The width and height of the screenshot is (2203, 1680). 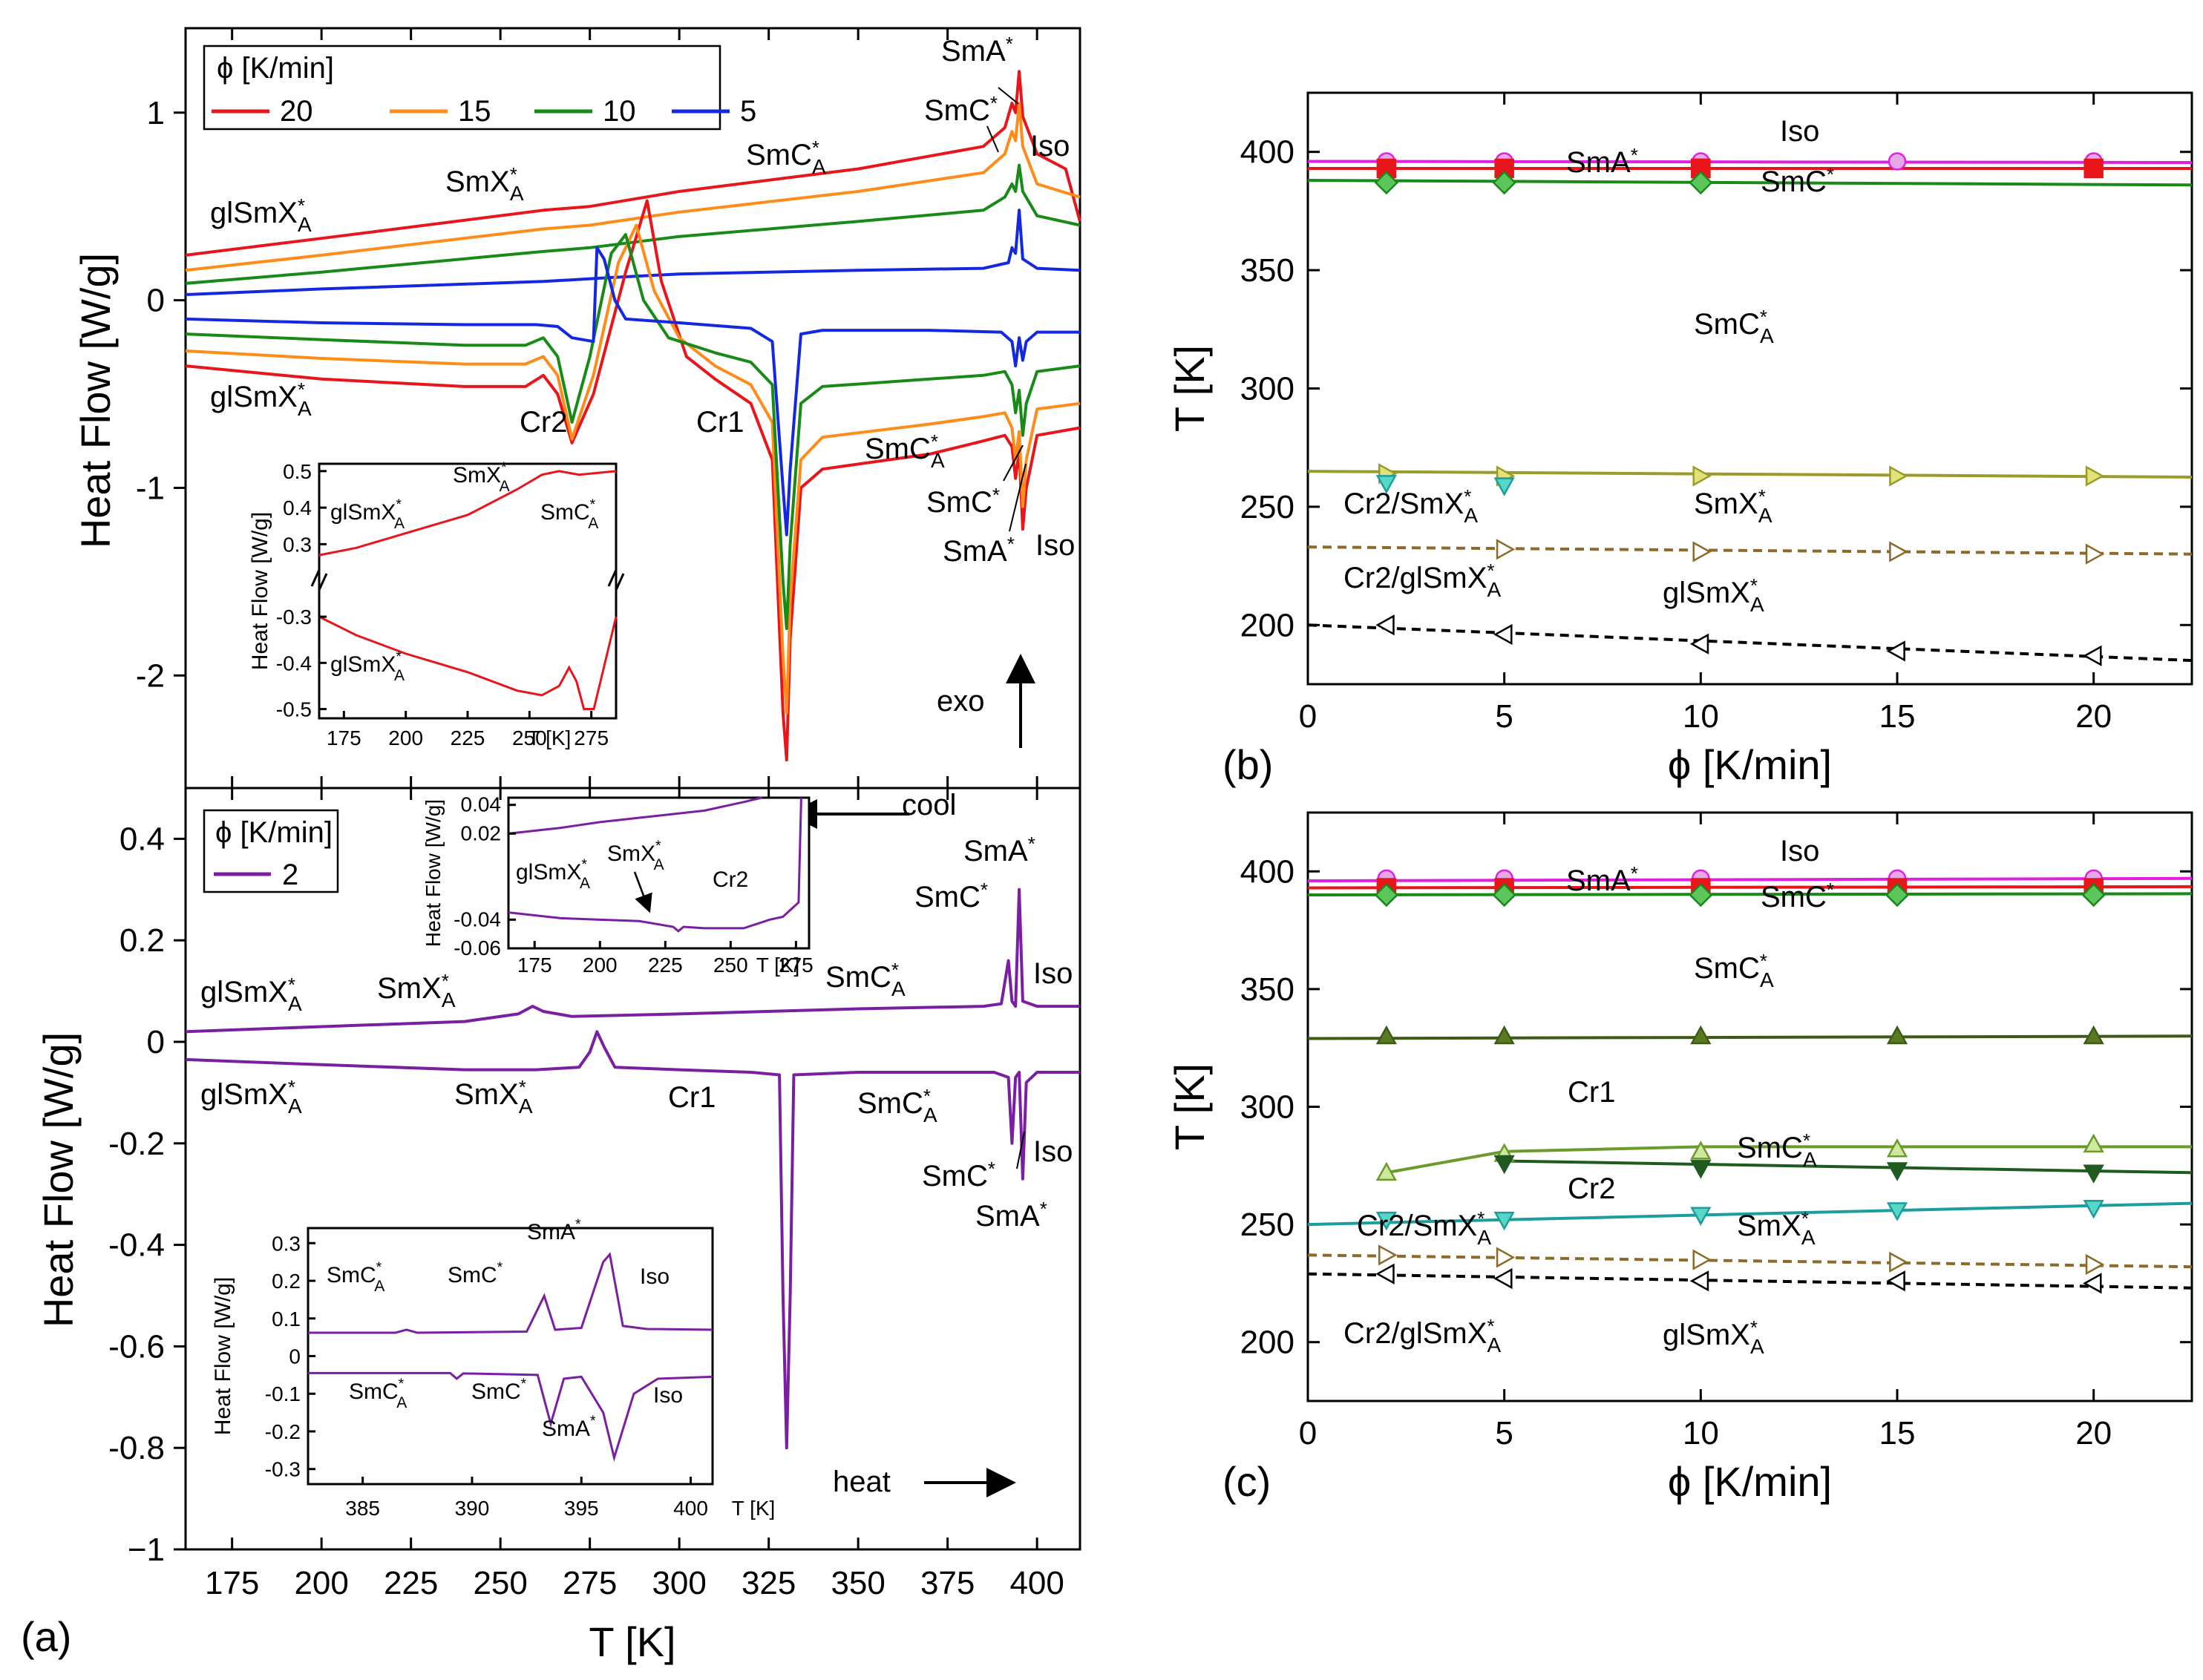 What do you see at coordinates (462, 88) in the screenshot?
I see `legend-box` at bounding box center [462, 88].